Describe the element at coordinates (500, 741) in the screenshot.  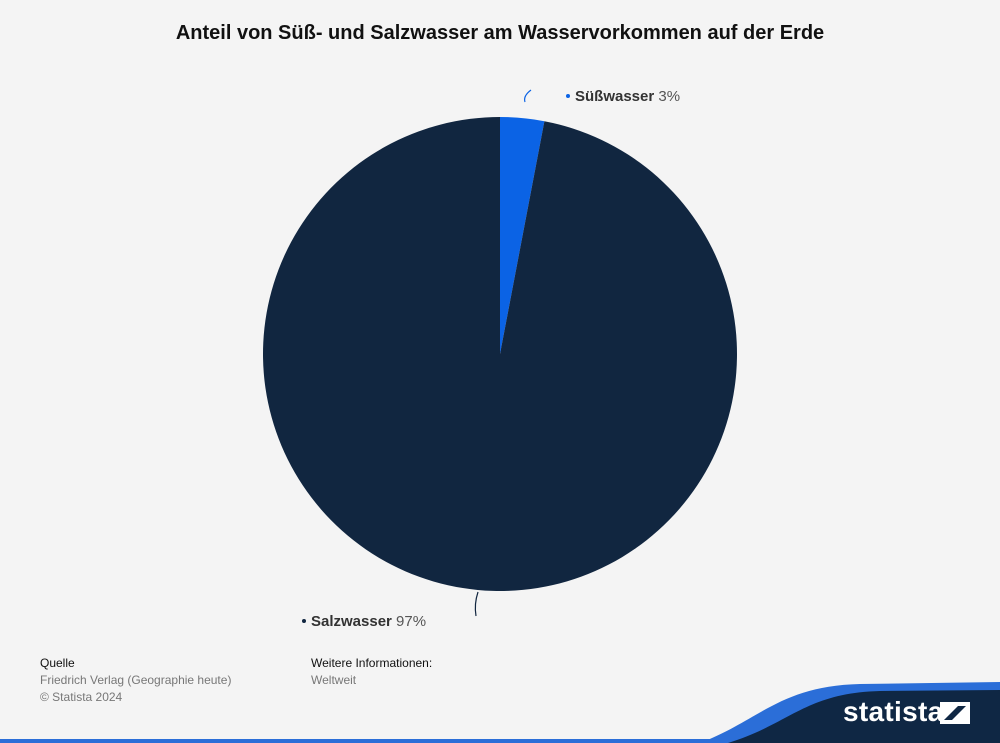
I see `bottom-accent-line` at that location.